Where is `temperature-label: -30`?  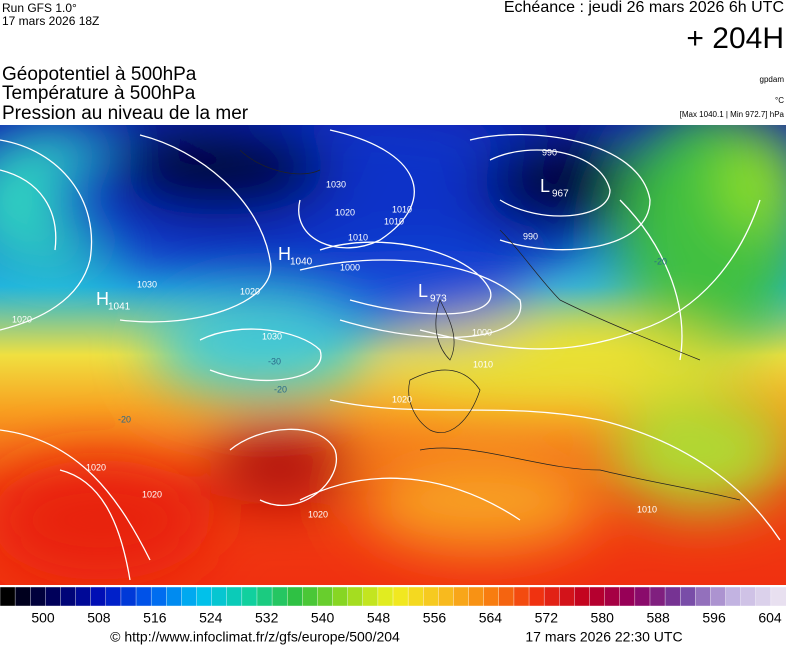 temperature-label: -30 is located at coordinates (274, 361).